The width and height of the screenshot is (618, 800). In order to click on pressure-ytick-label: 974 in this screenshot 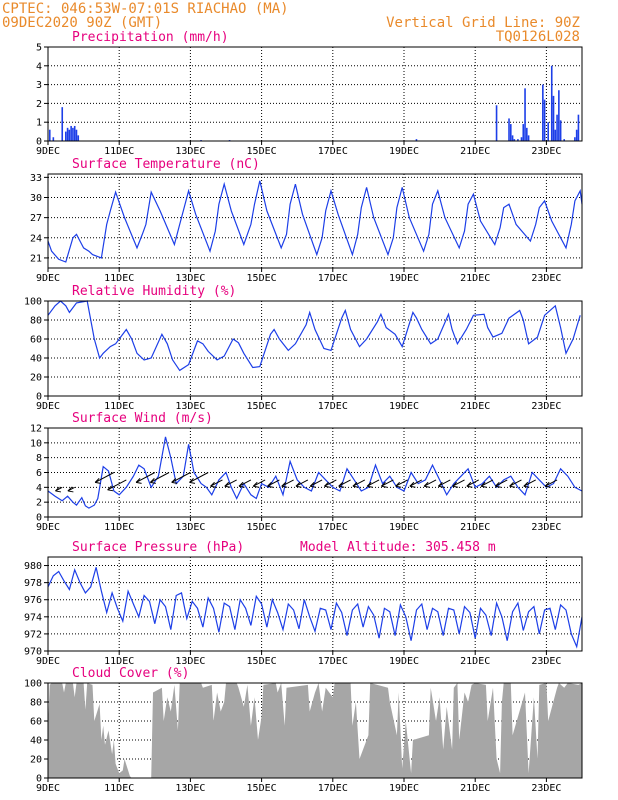, I will do `click(33, 617)`.